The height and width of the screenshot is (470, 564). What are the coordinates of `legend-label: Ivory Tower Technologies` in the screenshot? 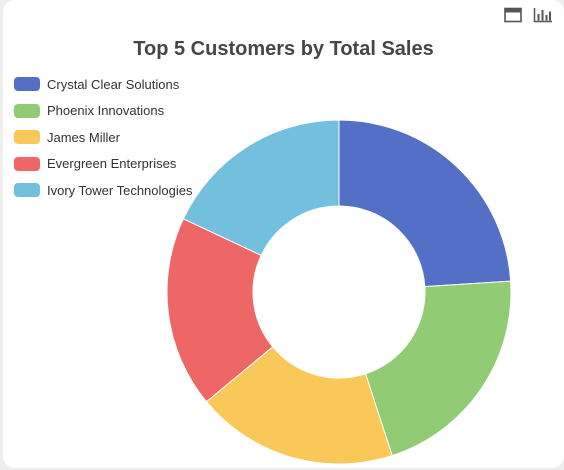 It's located at (120, 190).